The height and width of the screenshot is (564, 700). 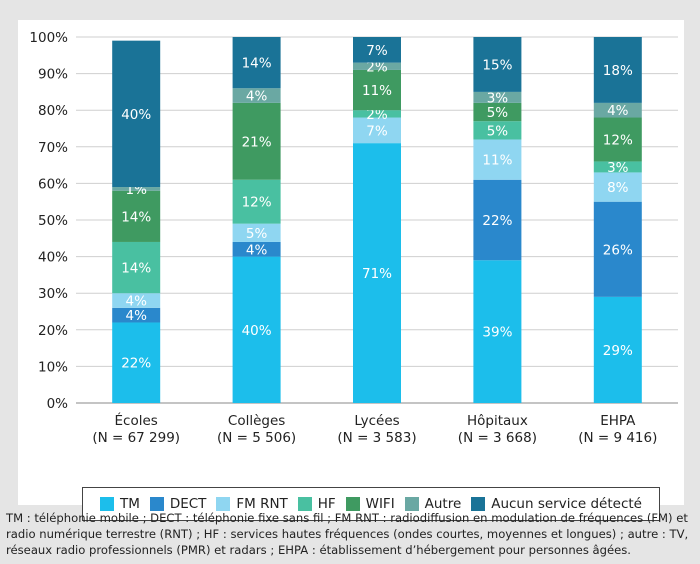 I want to click on x-category-count: (N = 5 506), so click(x=256, y=438).